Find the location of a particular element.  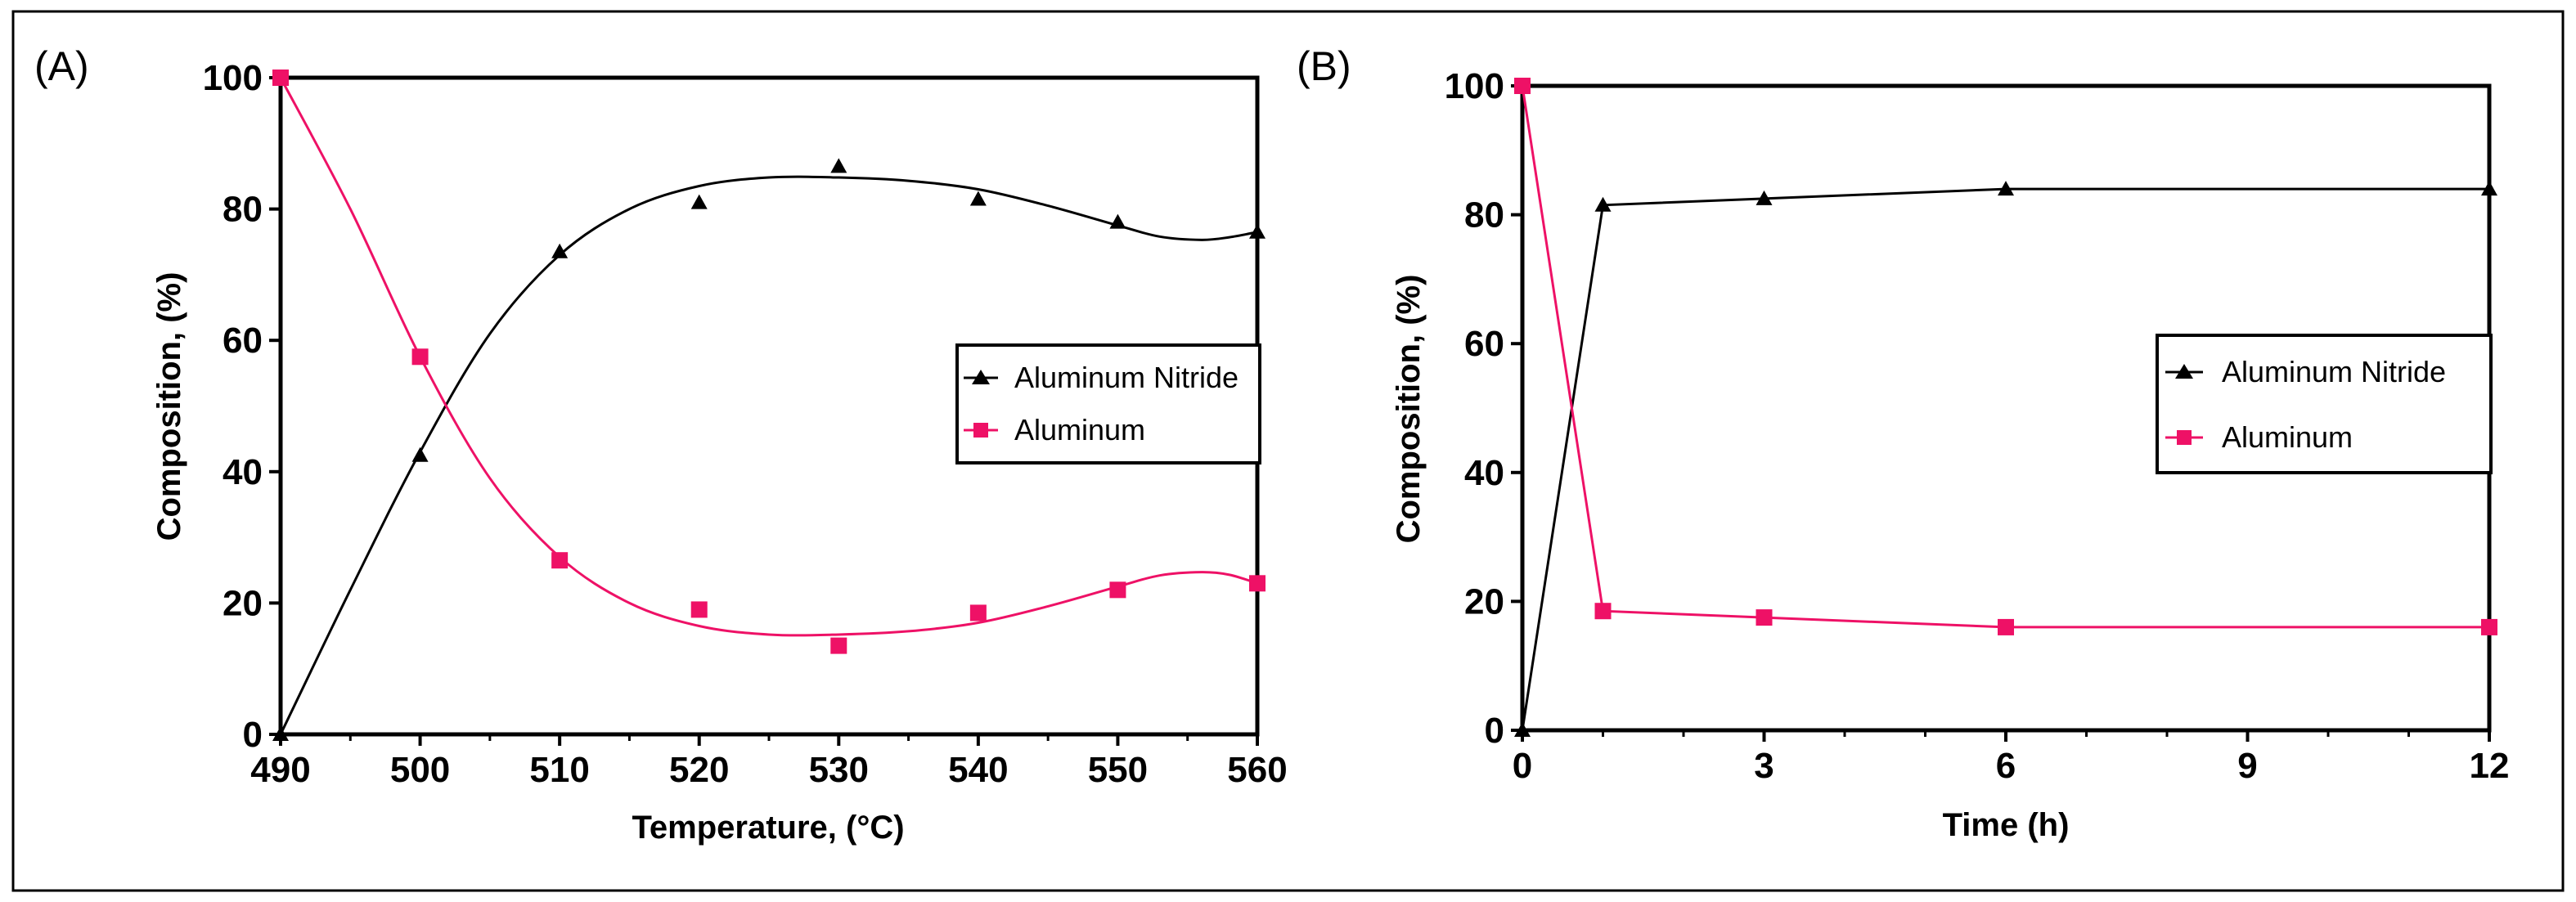

panel-a-y-tick-label: 100 is located at coordinates (233, 78).